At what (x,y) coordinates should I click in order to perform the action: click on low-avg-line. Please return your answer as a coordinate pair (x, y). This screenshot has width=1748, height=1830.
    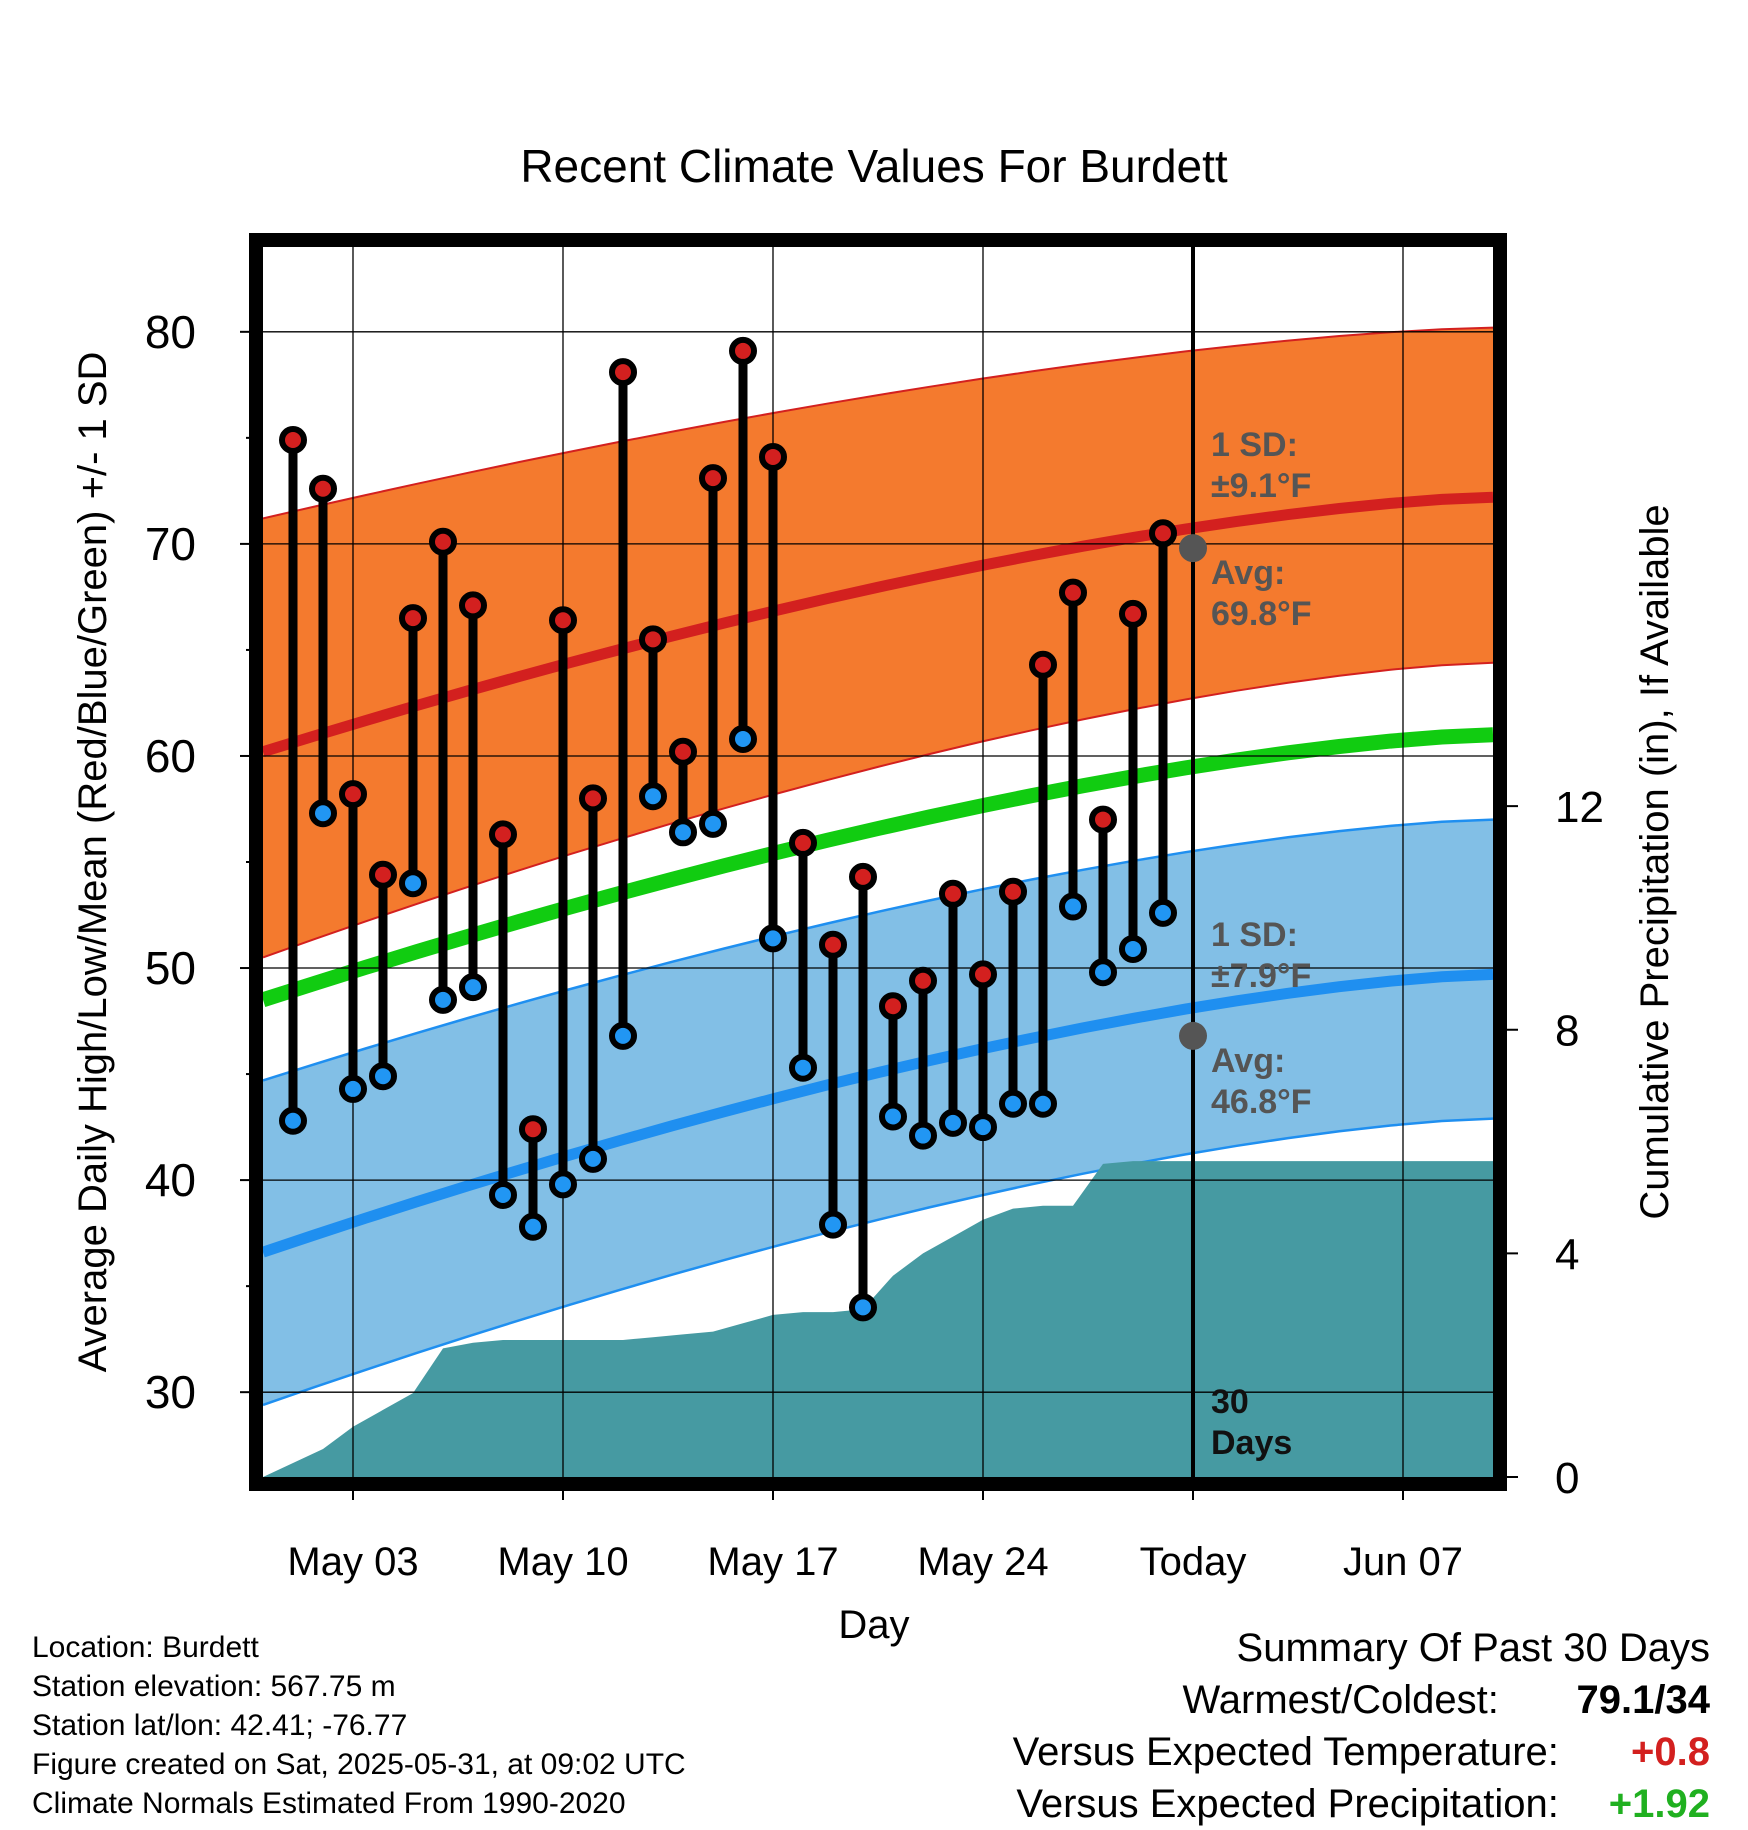
    Looking at the image, I should click on (878, 1113).